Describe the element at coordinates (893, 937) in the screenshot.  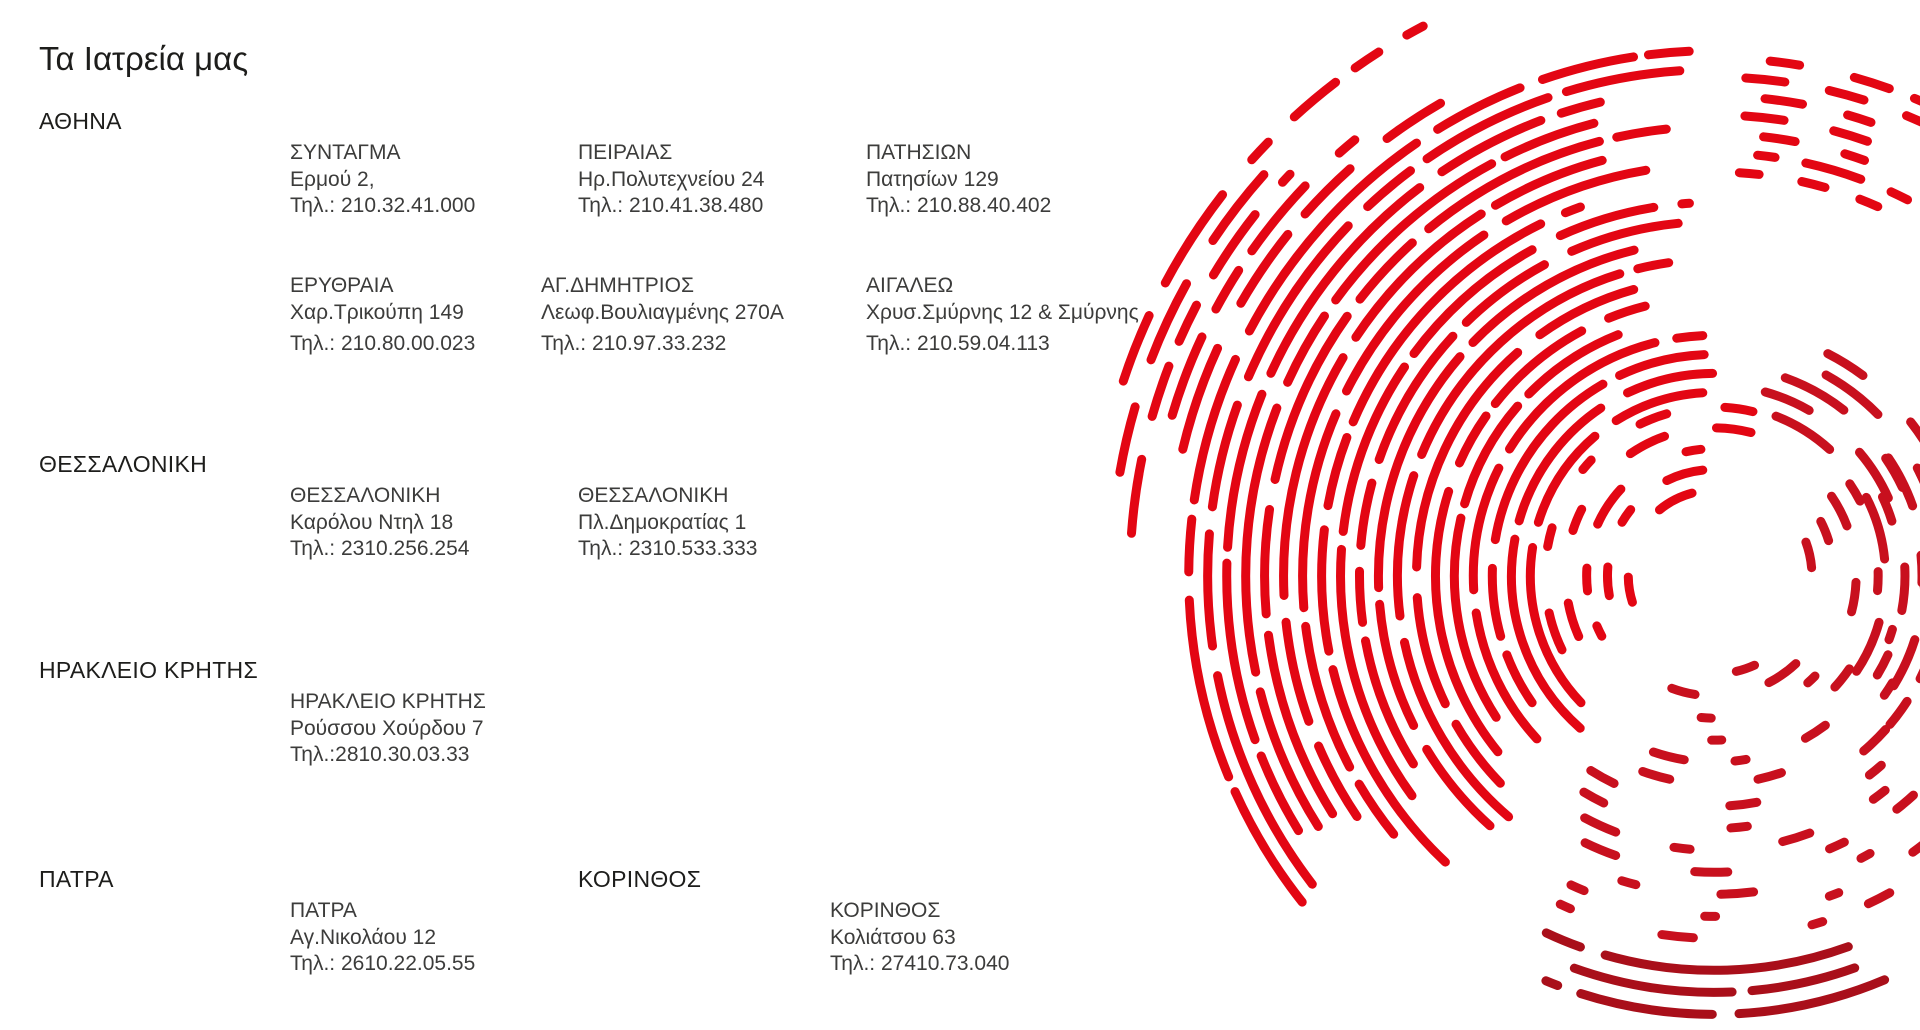
I see `clinic-address: Κολιάτσου 63` at that location.